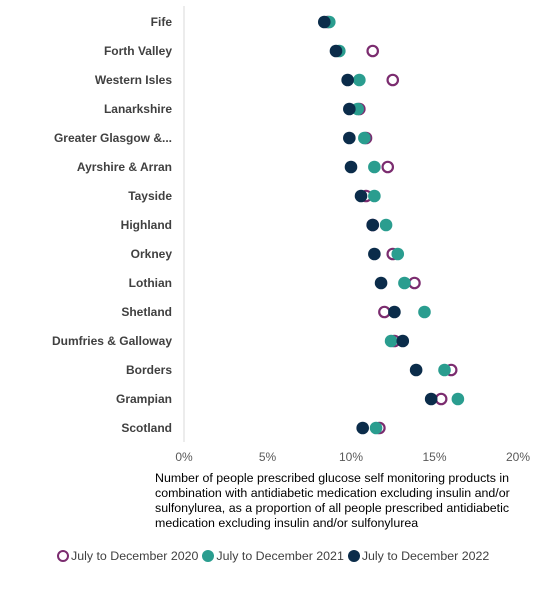  I want to click on data-point-2022-greater-glasgow, so click(349, 138).